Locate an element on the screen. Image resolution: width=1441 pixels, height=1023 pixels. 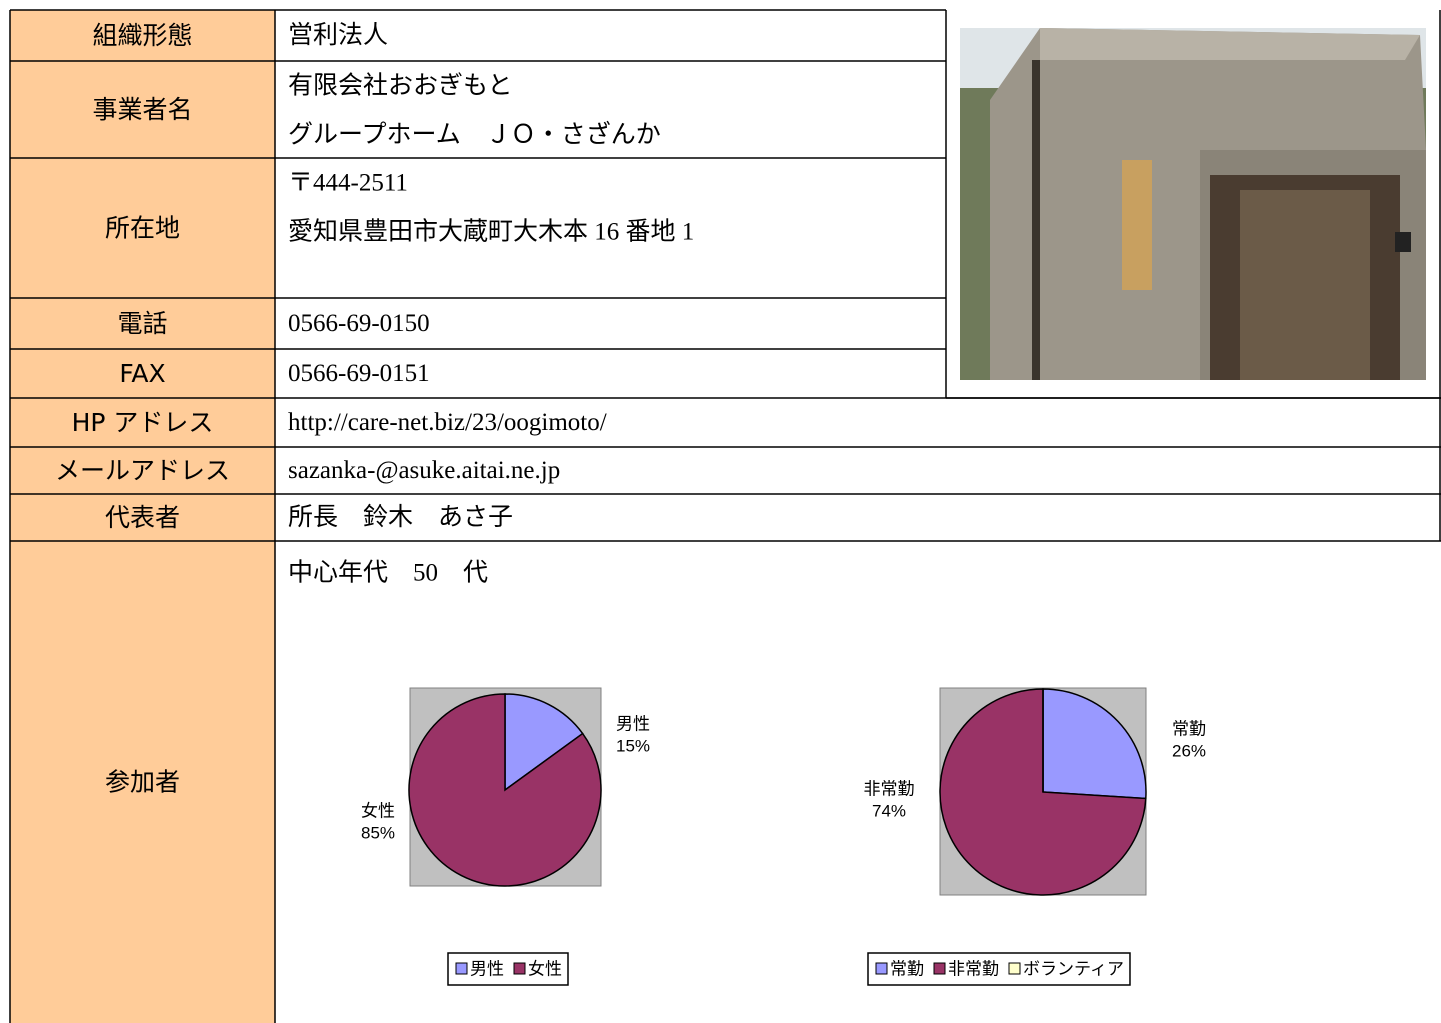
row-value: 〒444-2511 is located at coordinates (348, 183).